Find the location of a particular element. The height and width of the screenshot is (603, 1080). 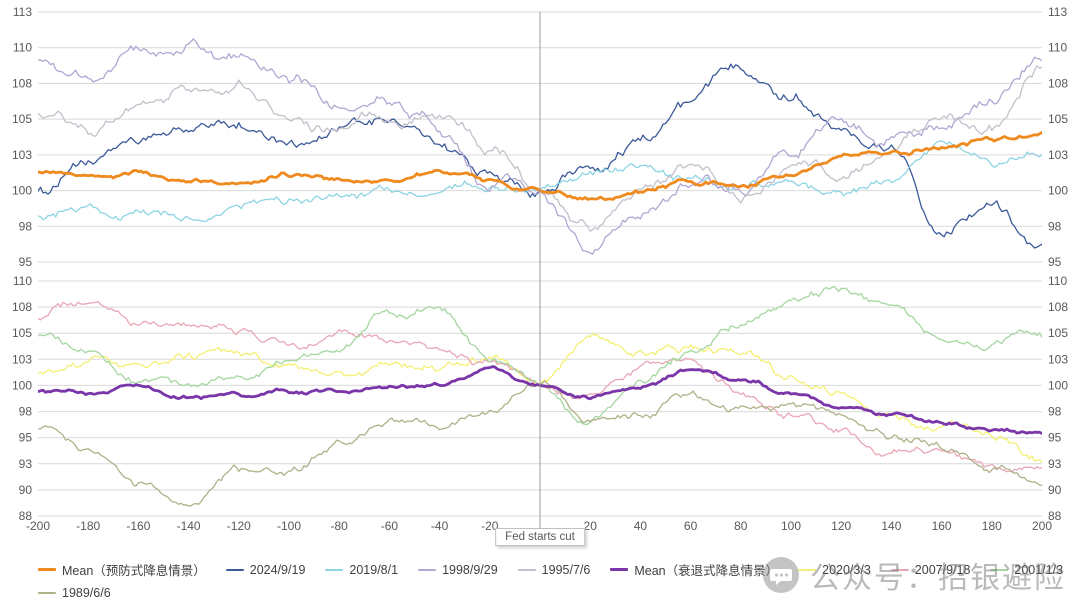

x-axis-tick-label: 200 is located at coordinates (1042, 526).